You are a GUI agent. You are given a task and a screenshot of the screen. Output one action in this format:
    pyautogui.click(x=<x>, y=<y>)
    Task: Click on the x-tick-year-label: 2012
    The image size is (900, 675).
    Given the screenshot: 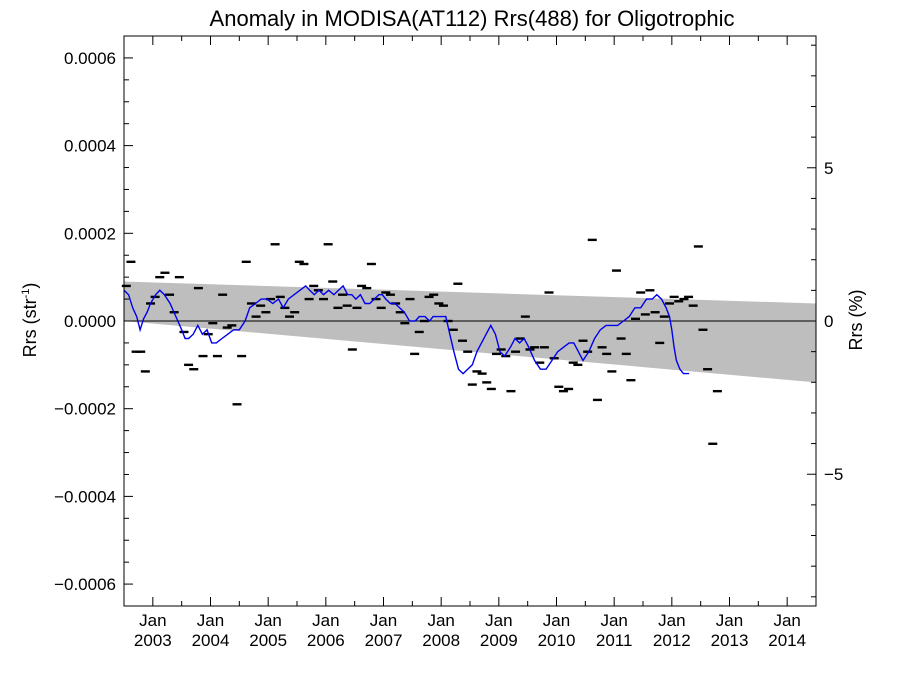 What is the action you would take?
    pyautogui.click(x=672, y=640)
    